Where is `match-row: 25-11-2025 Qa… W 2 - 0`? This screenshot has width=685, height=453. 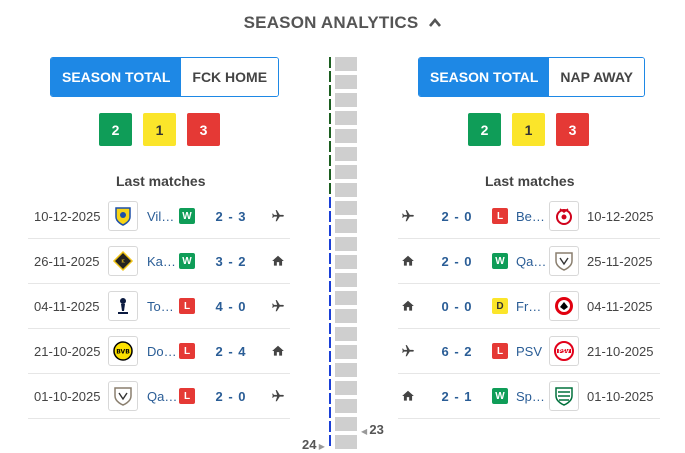
match-row: 25-11-2025 Qa… W 2 - 0 is located at coordinates (529, 261).